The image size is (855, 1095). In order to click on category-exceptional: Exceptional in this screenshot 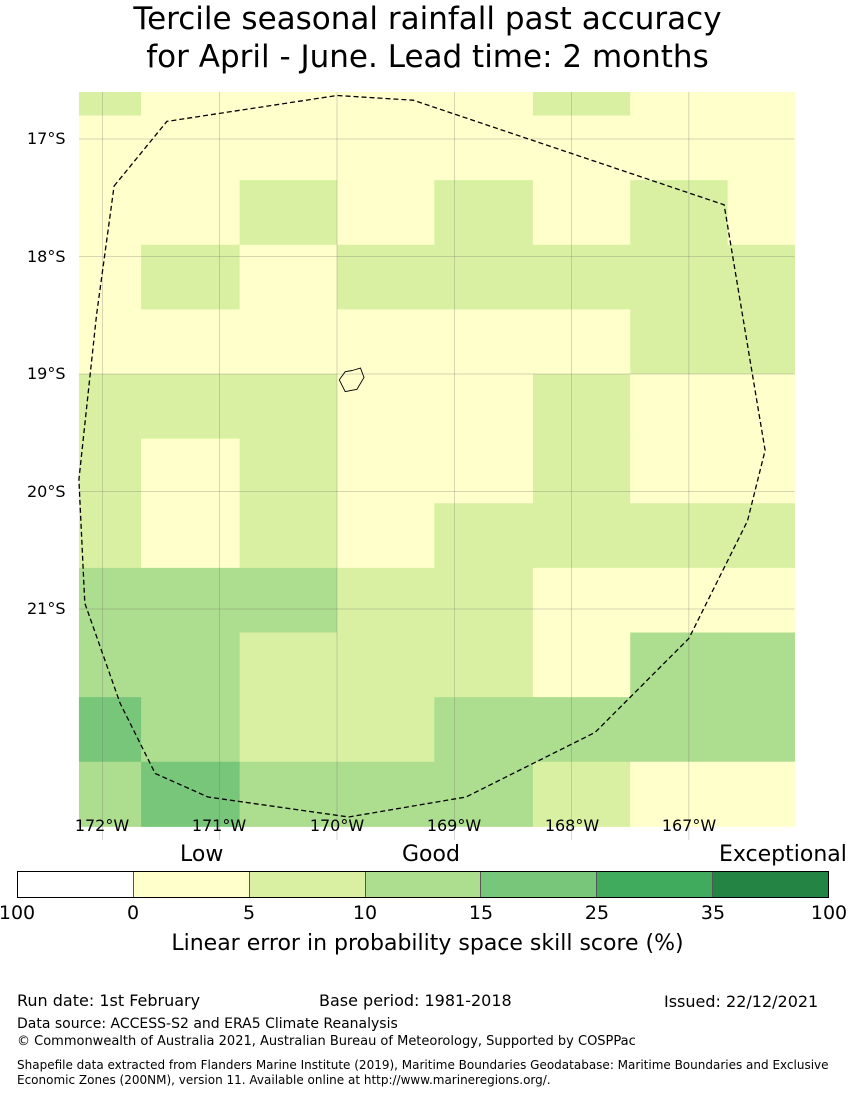, I will do `click(783, 854)`.